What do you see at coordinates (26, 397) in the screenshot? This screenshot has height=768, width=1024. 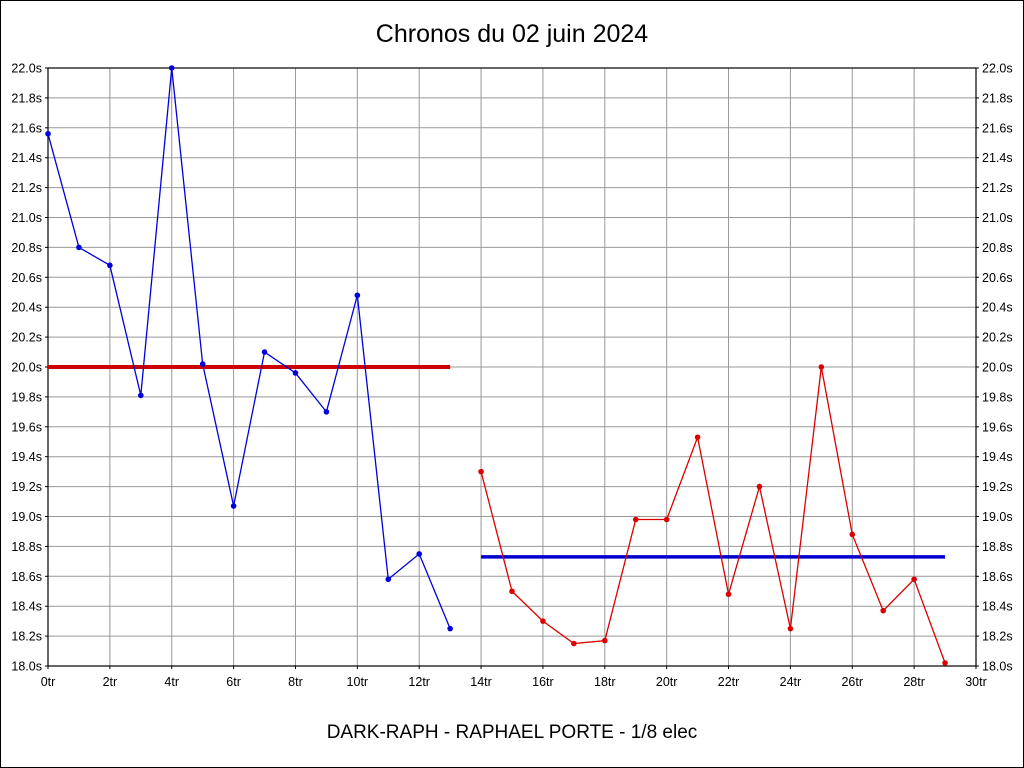 I see `y-axis-label-left: 19.8s` at bounding box center [26, 397].